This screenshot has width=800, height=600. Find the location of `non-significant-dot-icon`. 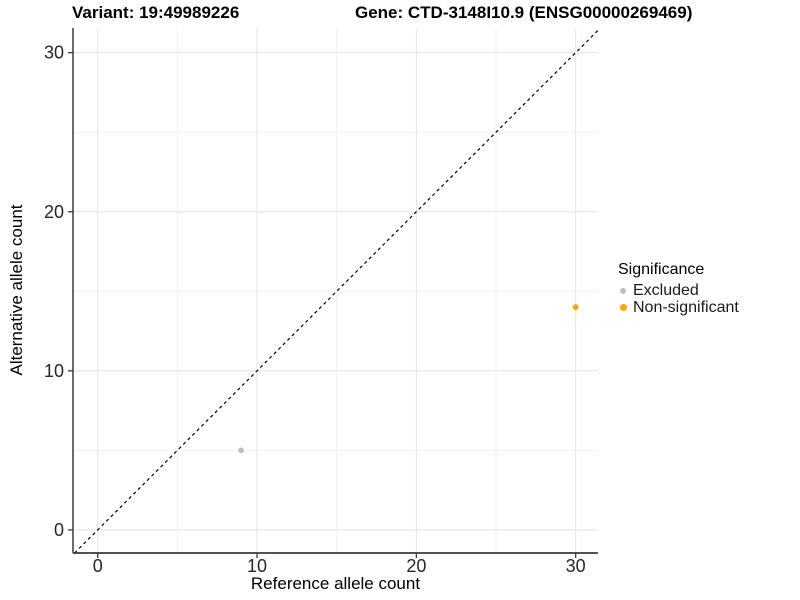

non-significant-dot-icon is located at coordinates (623, 307).